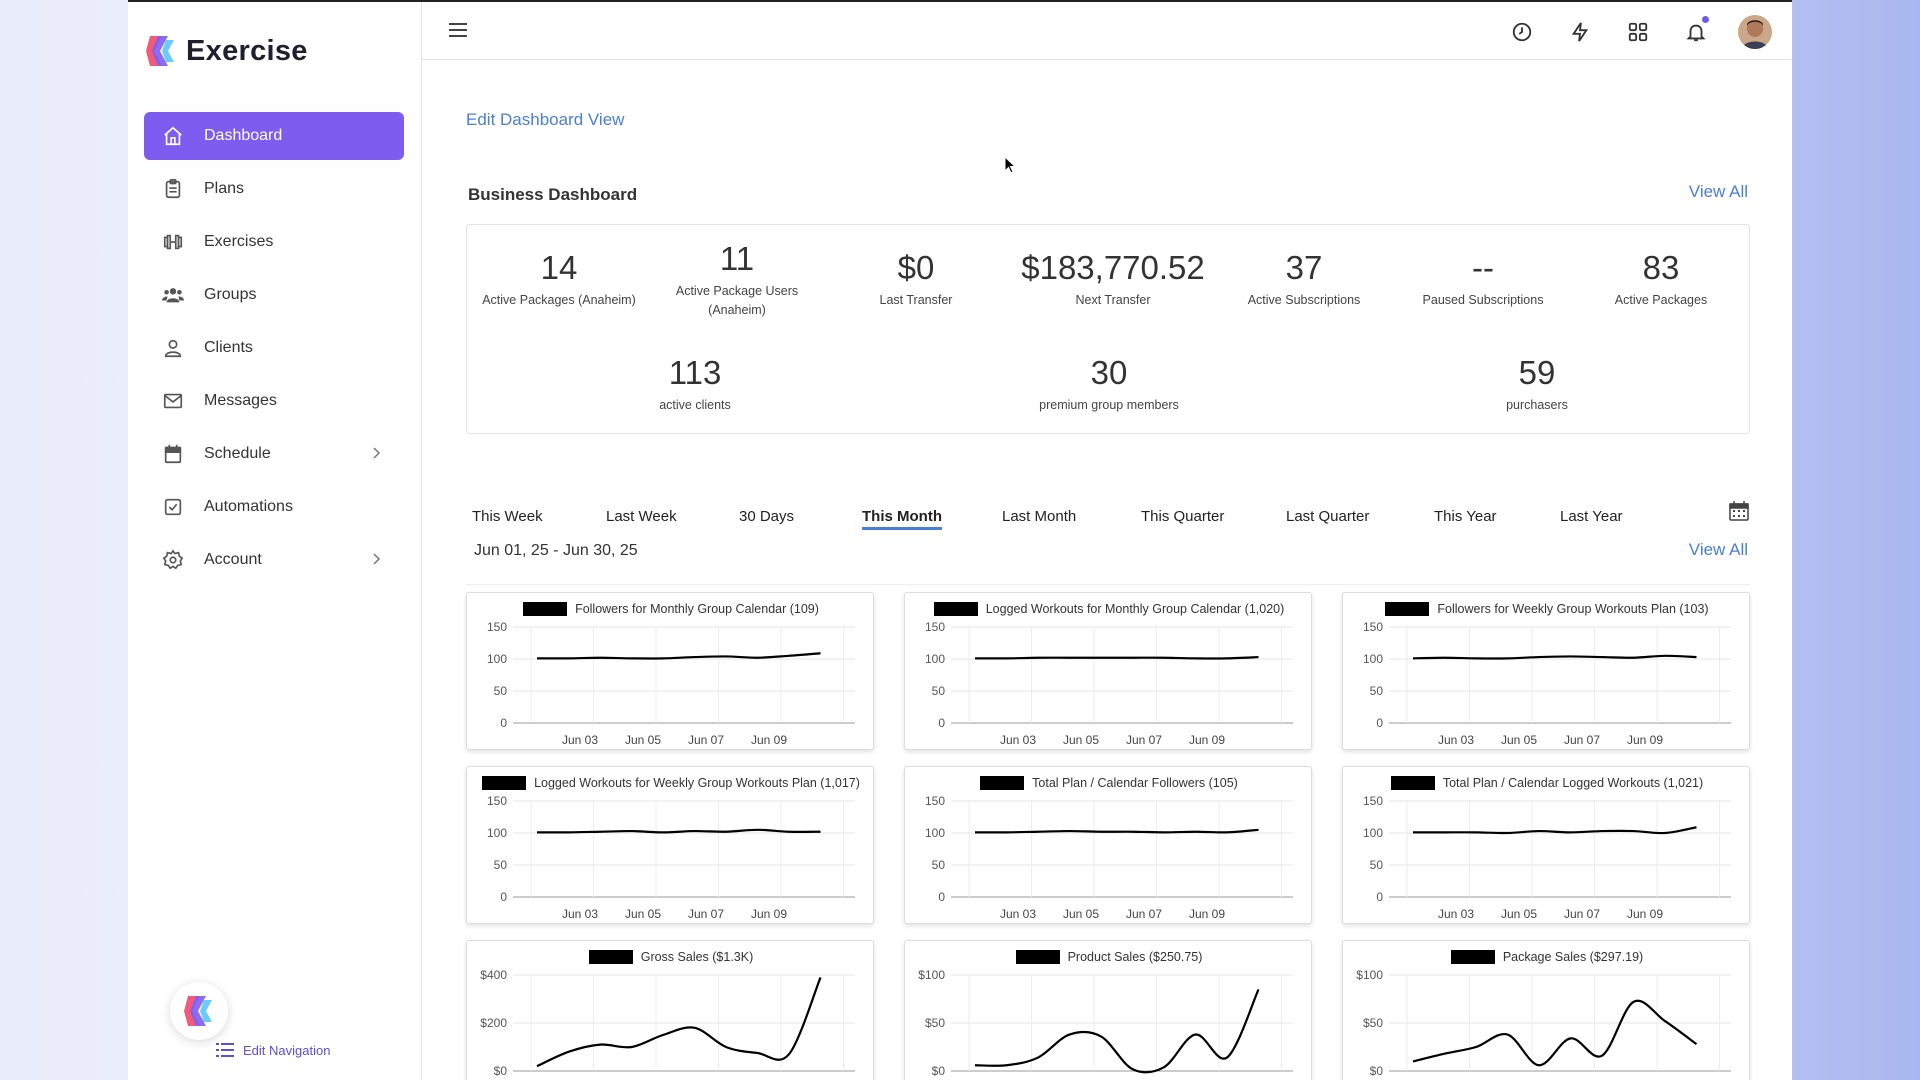 The width and height of the screenshot is (1920, 1080). What do you see at coordinates (545, 119) in the screenshot?
I see `edit-dashboard-view-link: Edit Dashboard View` at bounding box center [545, 119].